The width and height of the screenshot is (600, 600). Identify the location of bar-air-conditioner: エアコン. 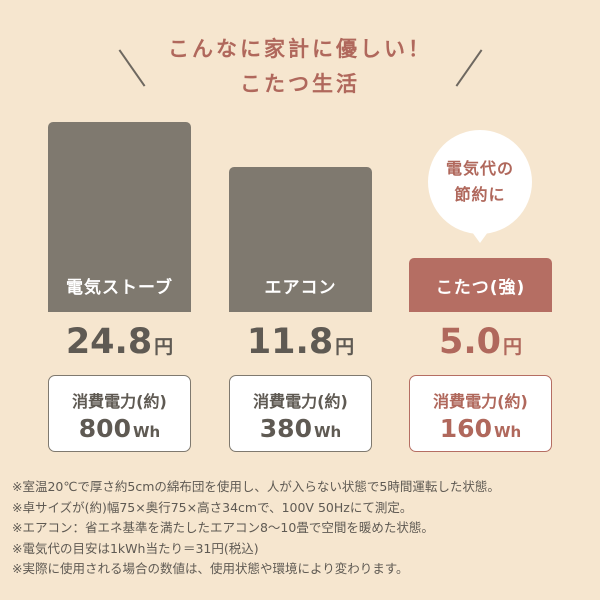
(300, 239).